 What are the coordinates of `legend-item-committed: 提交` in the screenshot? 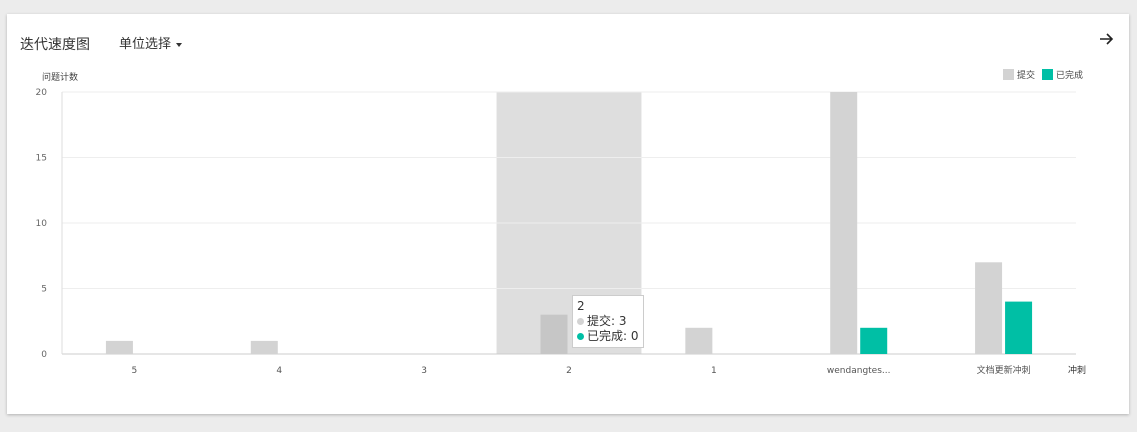 It's located at (1018, 74).